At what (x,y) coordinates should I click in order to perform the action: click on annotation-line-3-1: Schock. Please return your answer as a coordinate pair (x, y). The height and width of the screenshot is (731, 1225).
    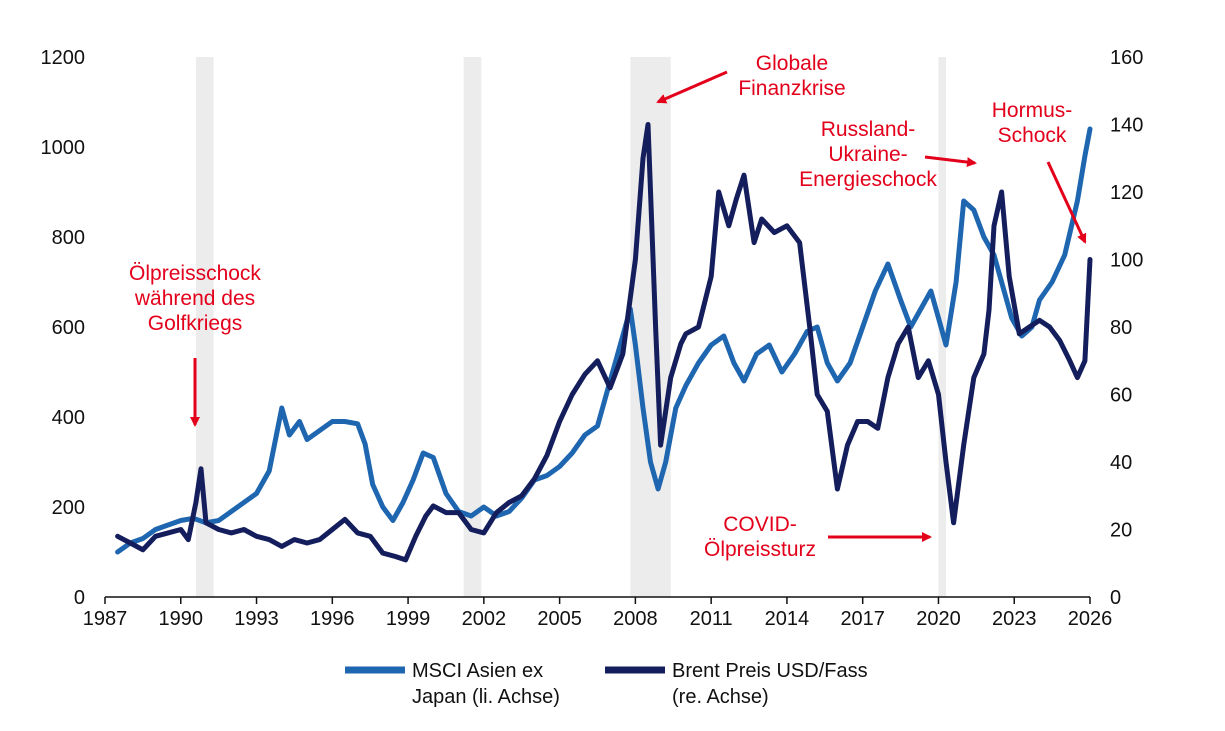
    Looking at the image, I should click on (1032, 135).